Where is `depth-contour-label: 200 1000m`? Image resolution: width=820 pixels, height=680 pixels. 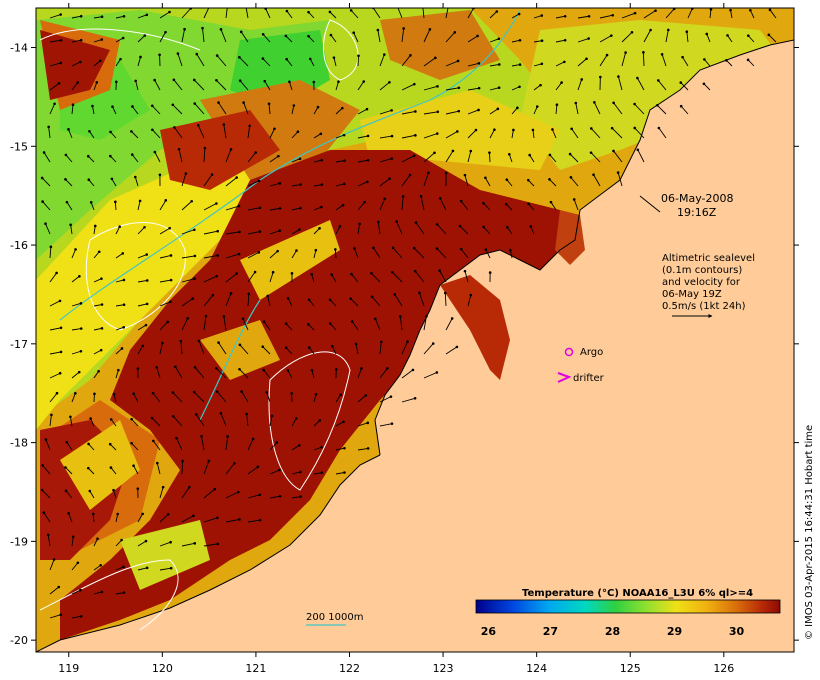 depth-contour-label: 200 1000m is located at coordinates (334, 617).